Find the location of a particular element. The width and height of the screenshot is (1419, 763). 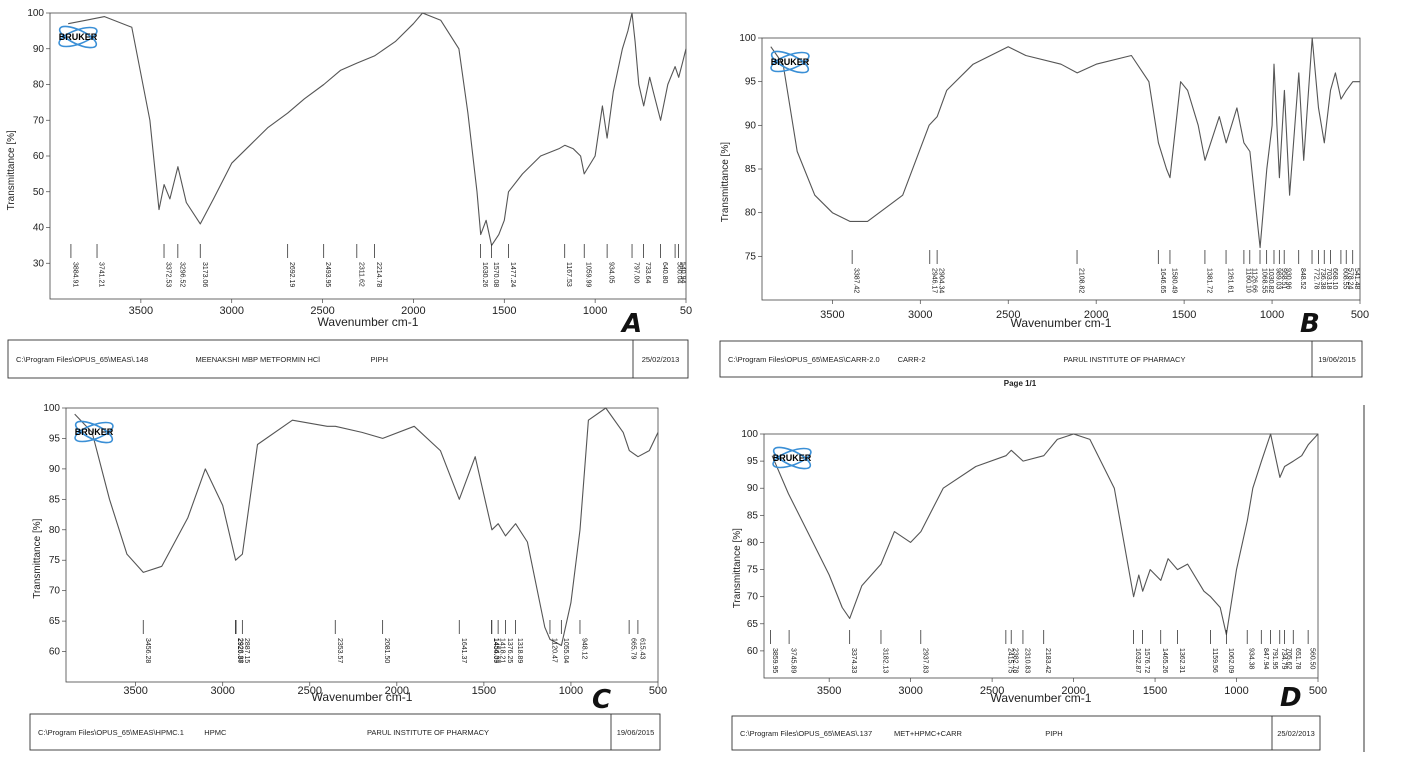

peak-label: 1376.25 is located at coordinates (509, 650).